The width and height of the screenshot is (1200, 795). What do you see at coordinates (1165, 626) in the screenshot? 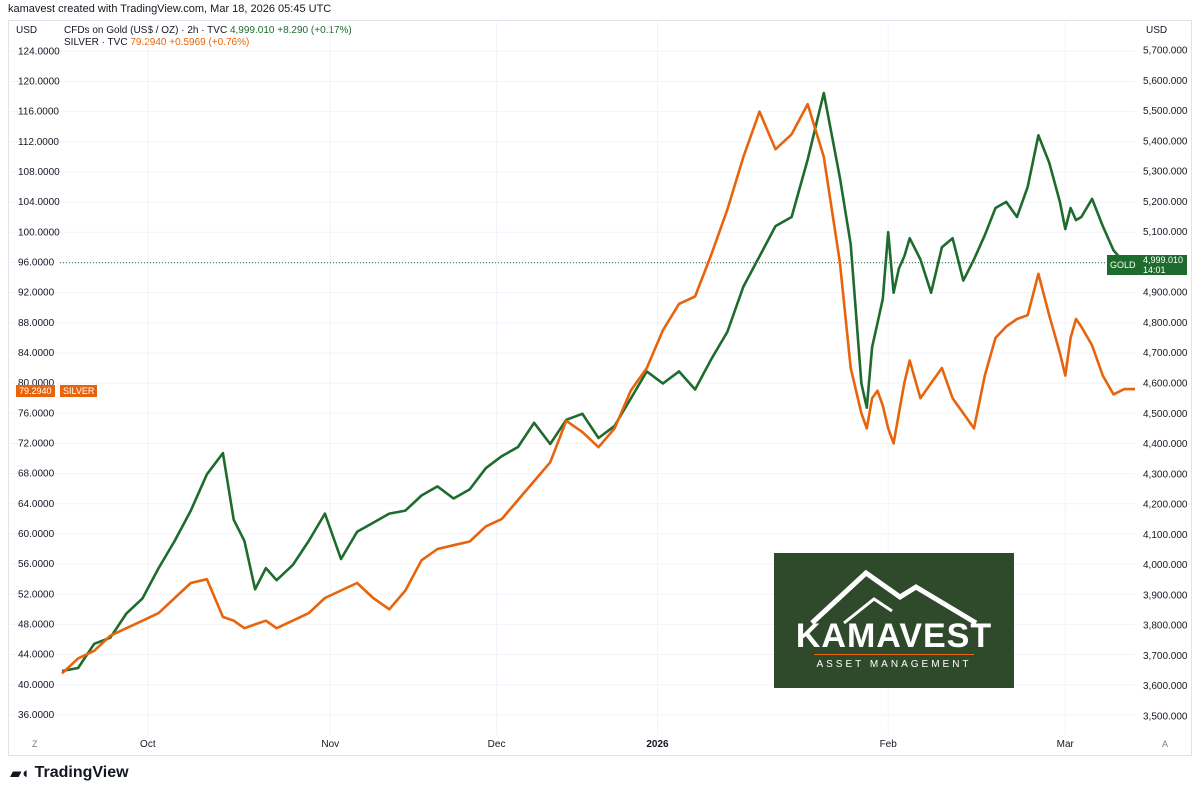
I see `right-axis-tick-label: 3,800.000` at bounding box center [1165, 626].